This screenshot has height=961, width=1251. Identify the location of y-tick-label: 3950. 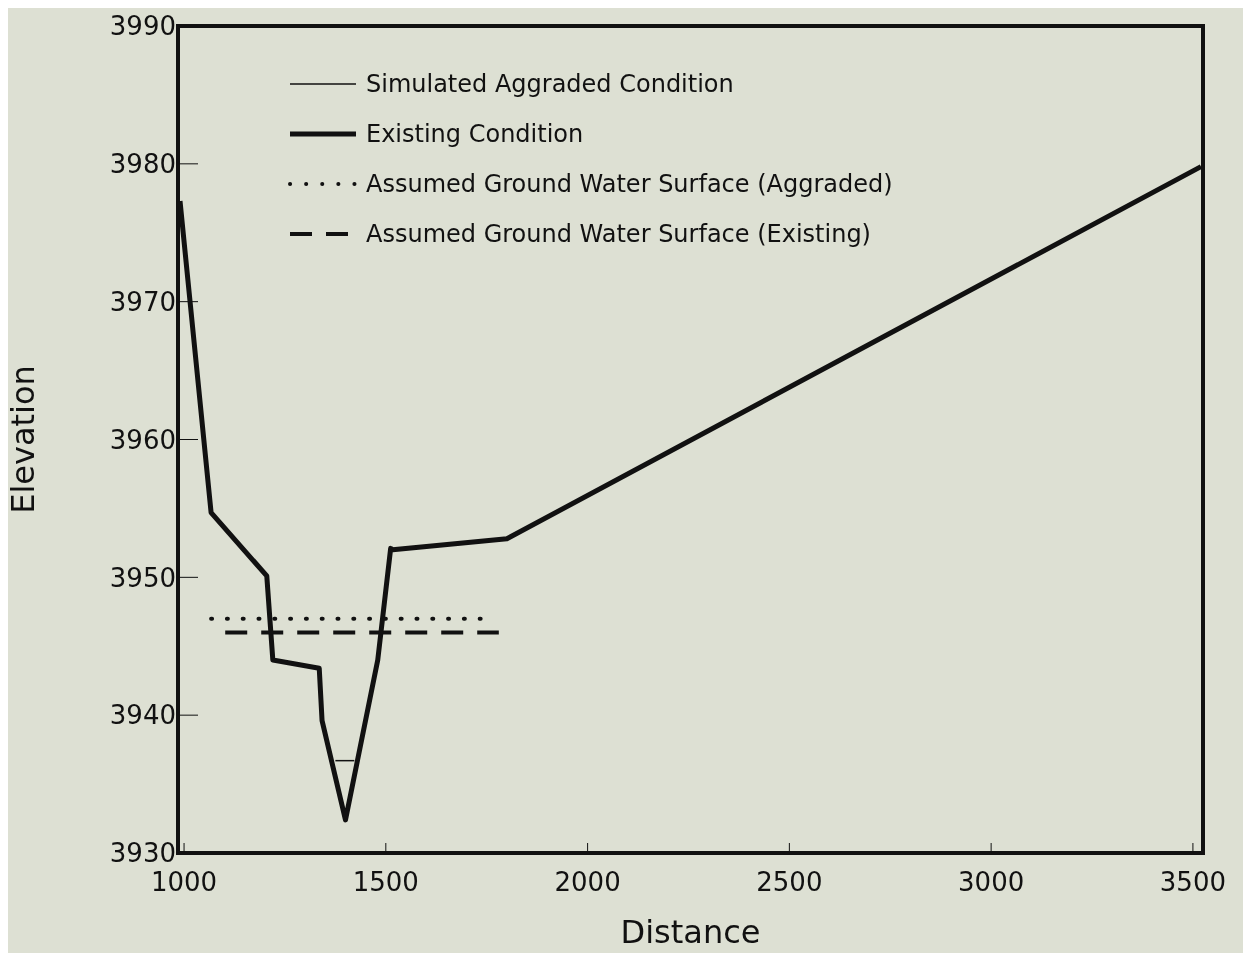
(142, 577).